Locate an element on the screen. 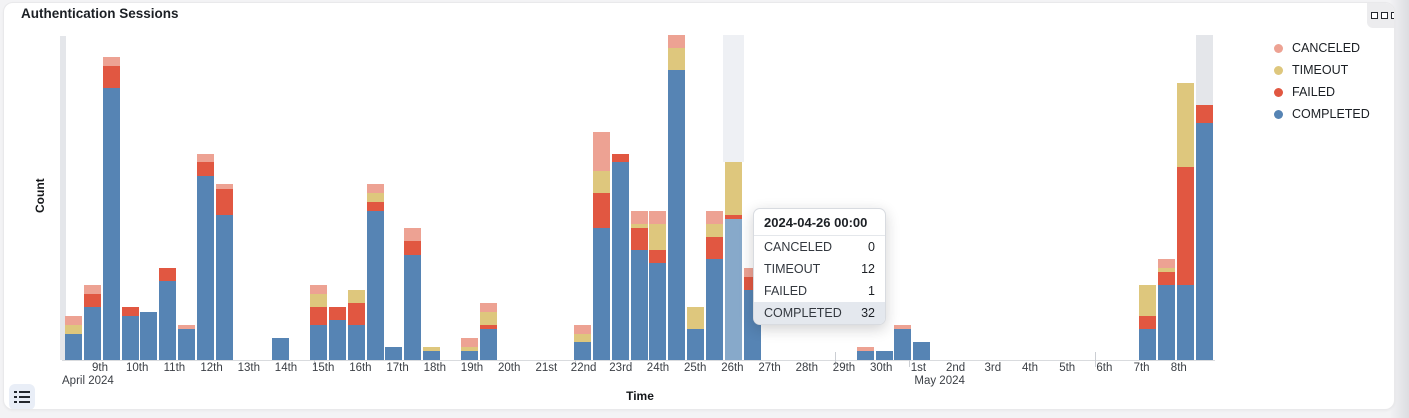 The image size is (1409, 418). bar-segment-timeout-2024-04-08 12:00 is located at coordinates (73, 329).